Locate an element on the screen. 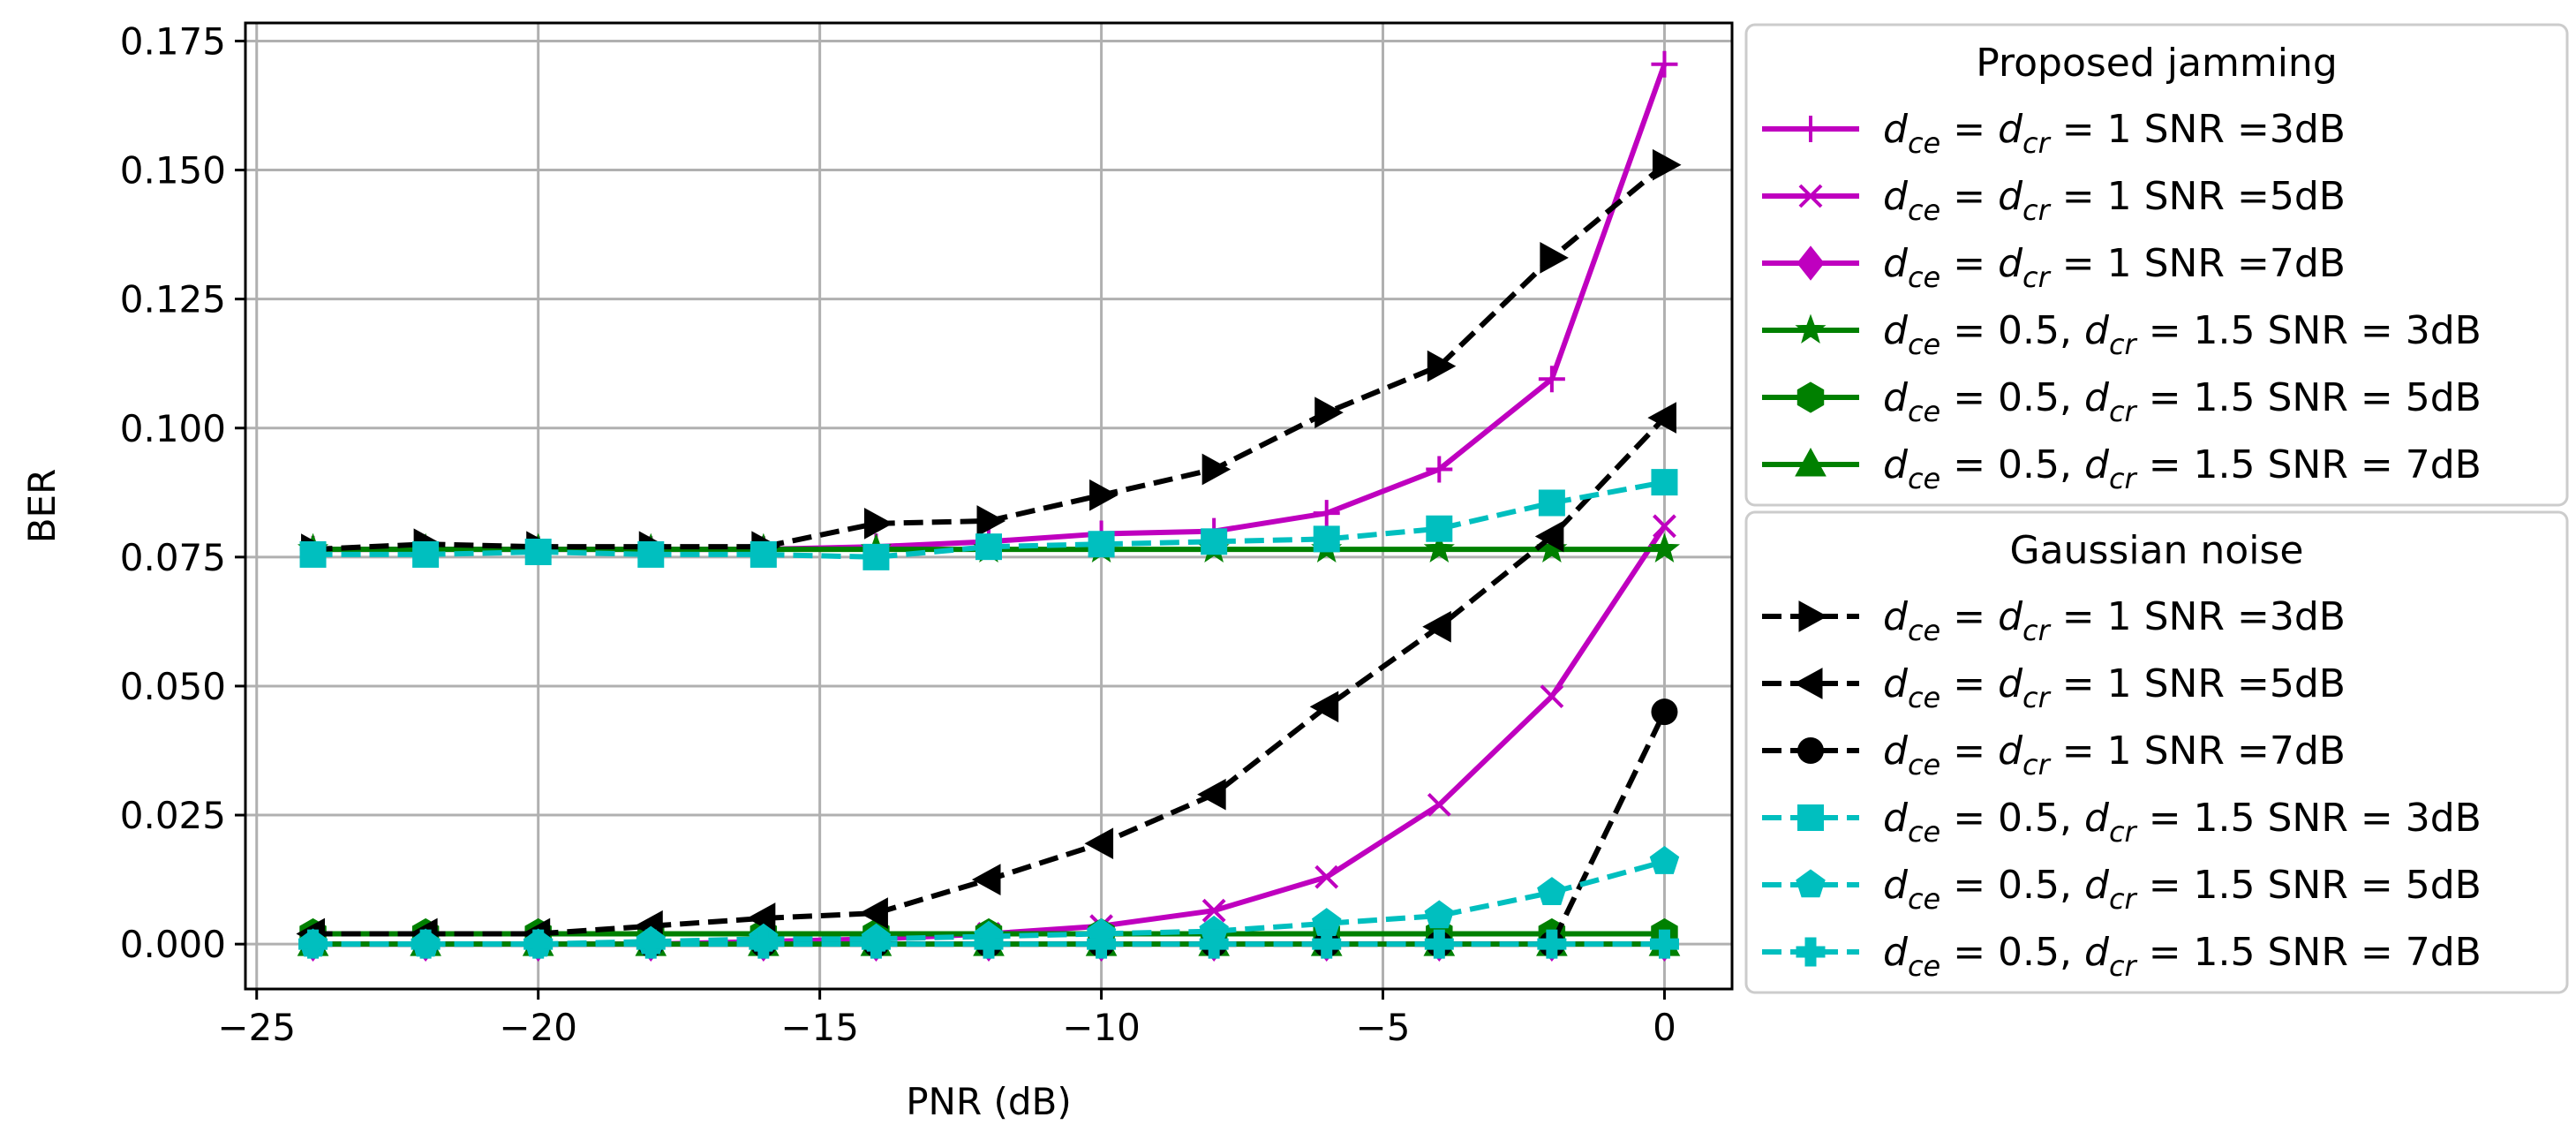 This screenshot has width=2576, height=1140. hexagon-marker is located at coordinates (1811, 397).